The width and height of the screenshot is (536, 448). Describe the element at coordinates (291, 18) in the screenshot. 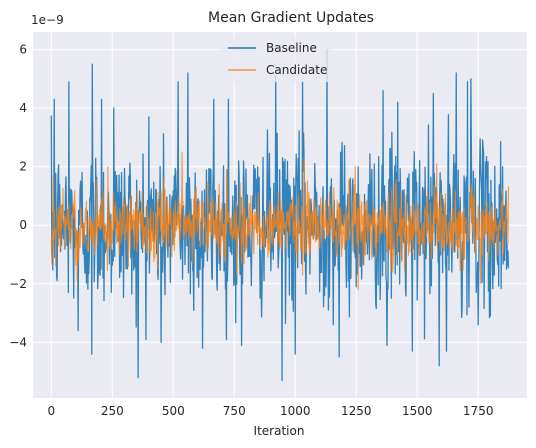

I see `chart-title: Mean Gradient Updates` at that location.